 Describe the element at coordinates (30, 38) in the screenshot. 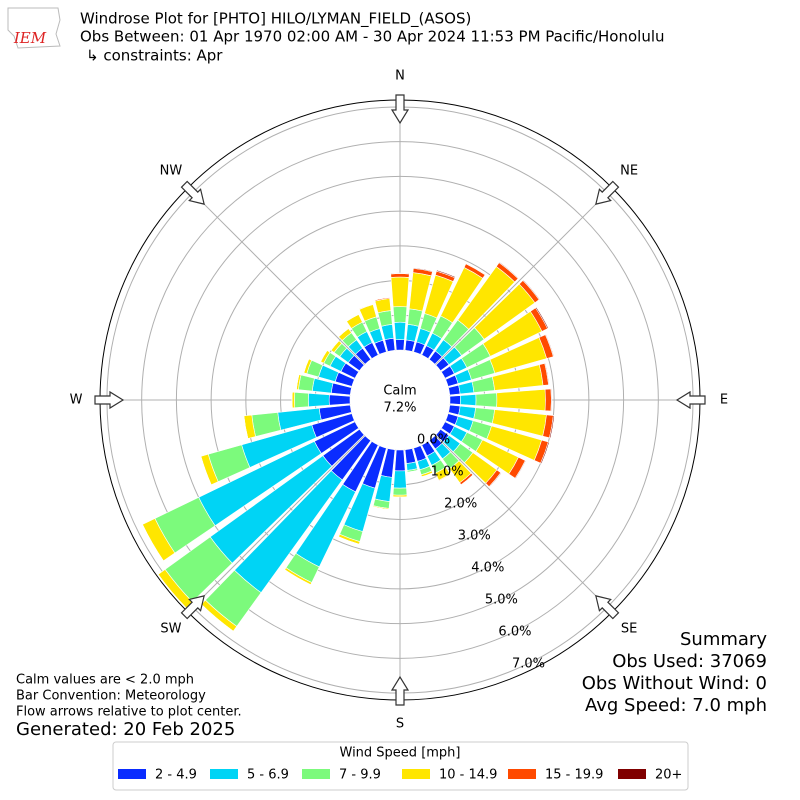

I see `logo-text: IEM` at that location.